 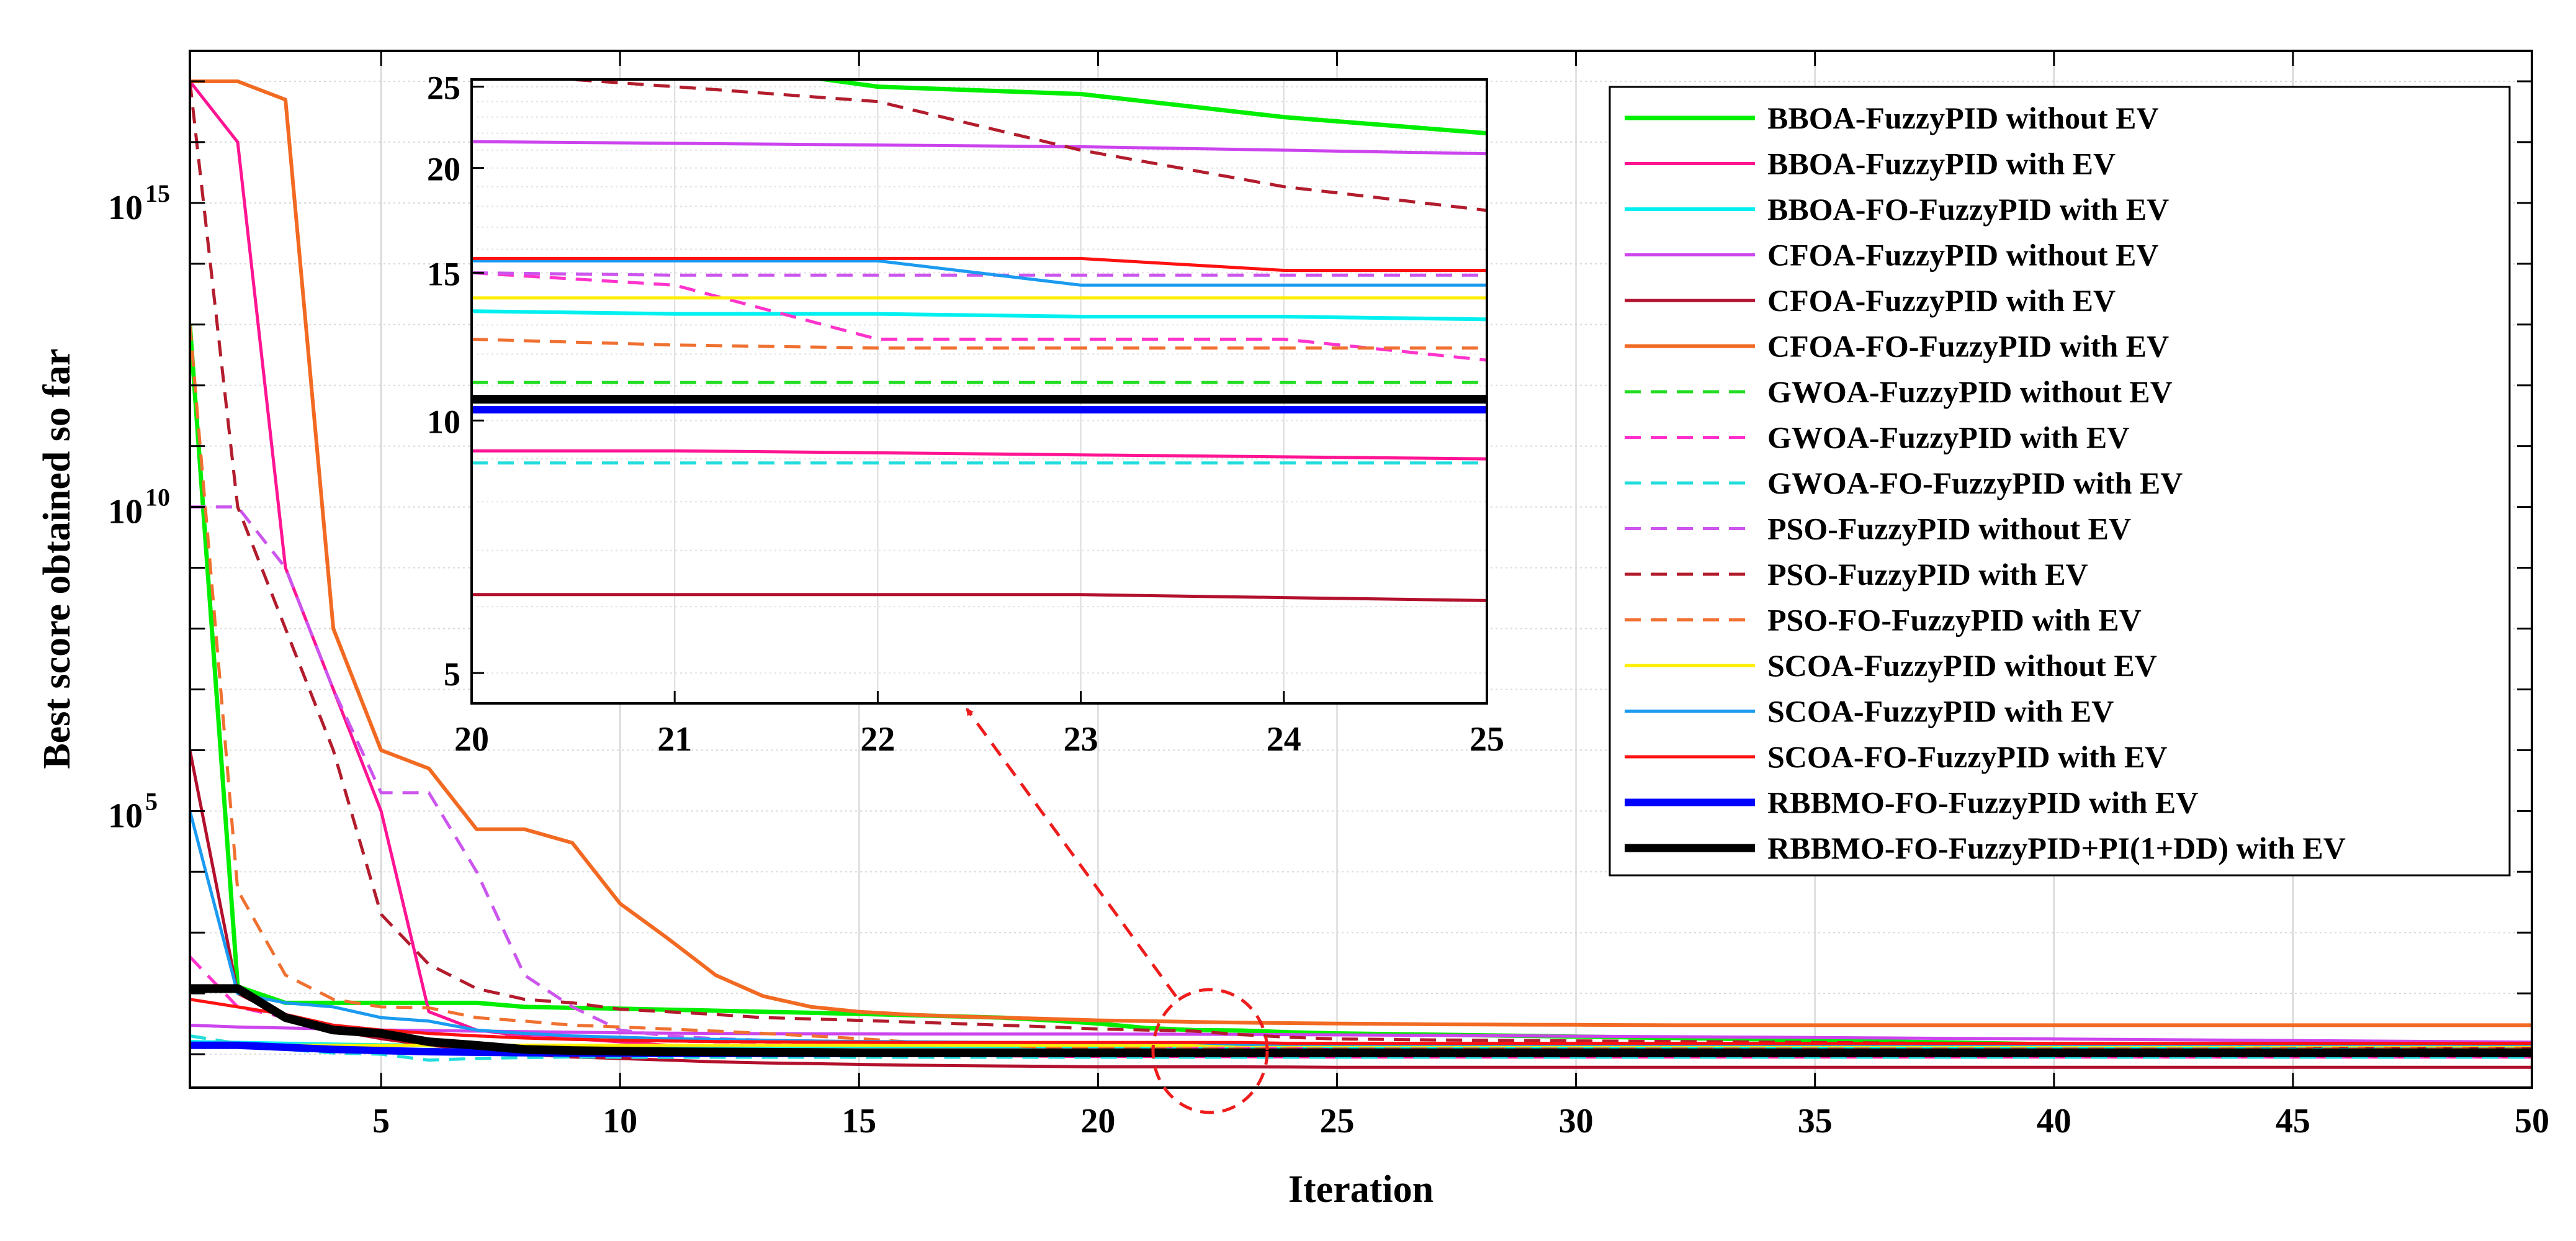 What do you see at coordinates (858, 1121) in the screenshot?
I see `x-tick-label: 15` at bounding box center [858, 1121].